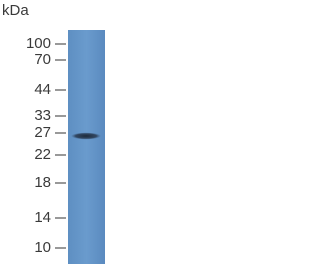  What do you see at coordinates (42, 154) in the screenshot?
I see `marker-label: 22` at bounding box center [42, 154].